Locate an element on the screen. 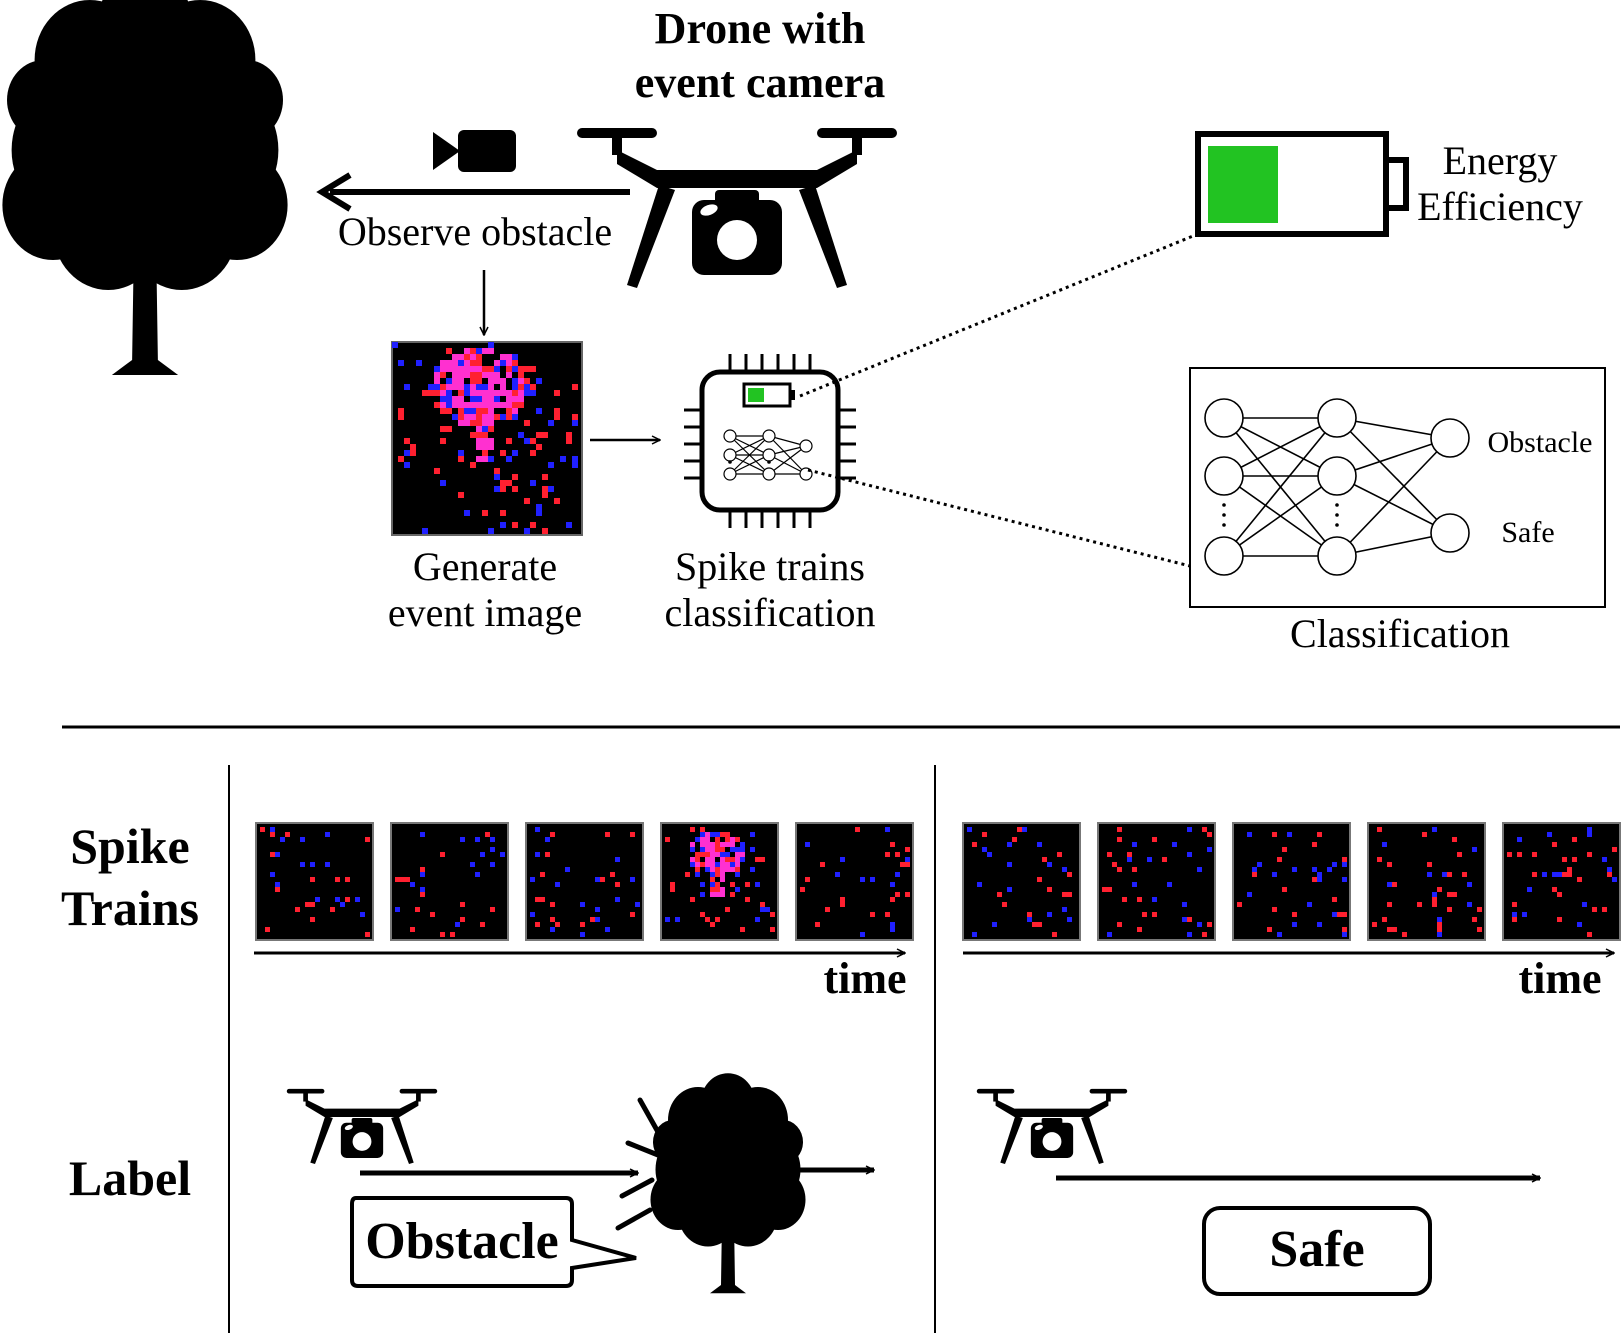 This screenshot has height=1333, width=1622. battery-icon is located at coordinates (1302, 184).